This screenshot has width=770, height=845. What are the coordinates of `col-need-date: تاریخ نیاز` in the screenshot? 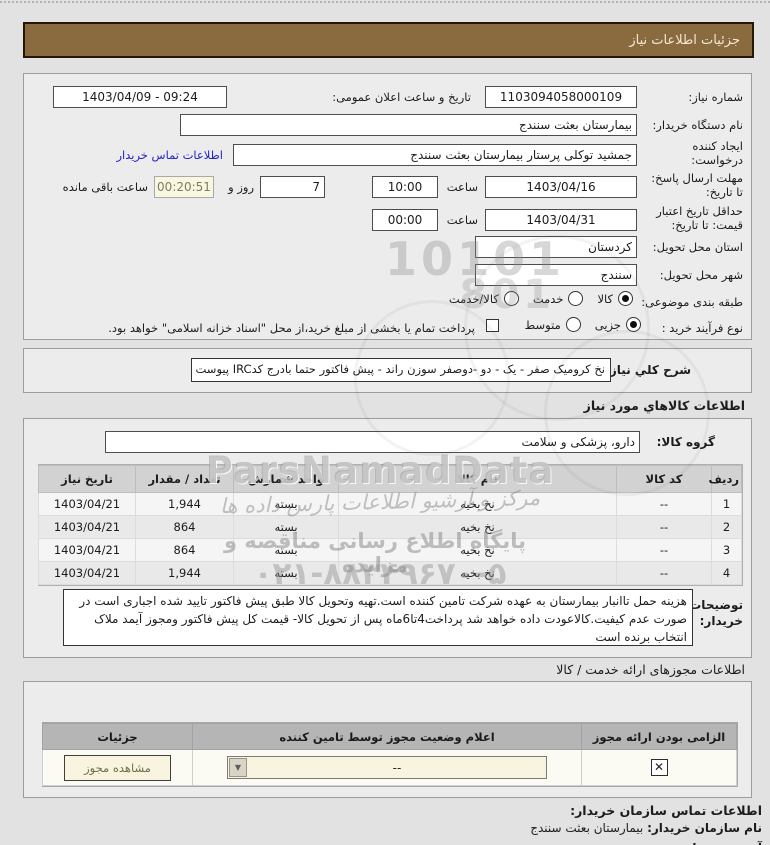 It's located at (87, 479).